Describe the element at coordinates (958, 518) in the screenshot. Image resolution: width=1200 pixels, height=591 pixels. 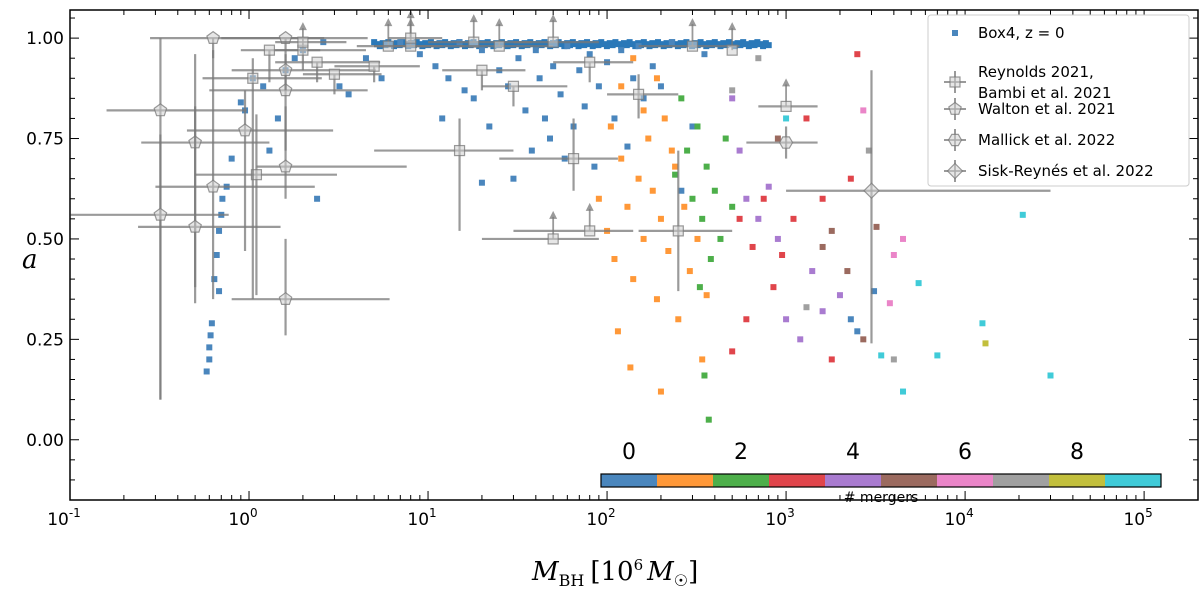
I see `x-tick-label: 10⁴` at that location.